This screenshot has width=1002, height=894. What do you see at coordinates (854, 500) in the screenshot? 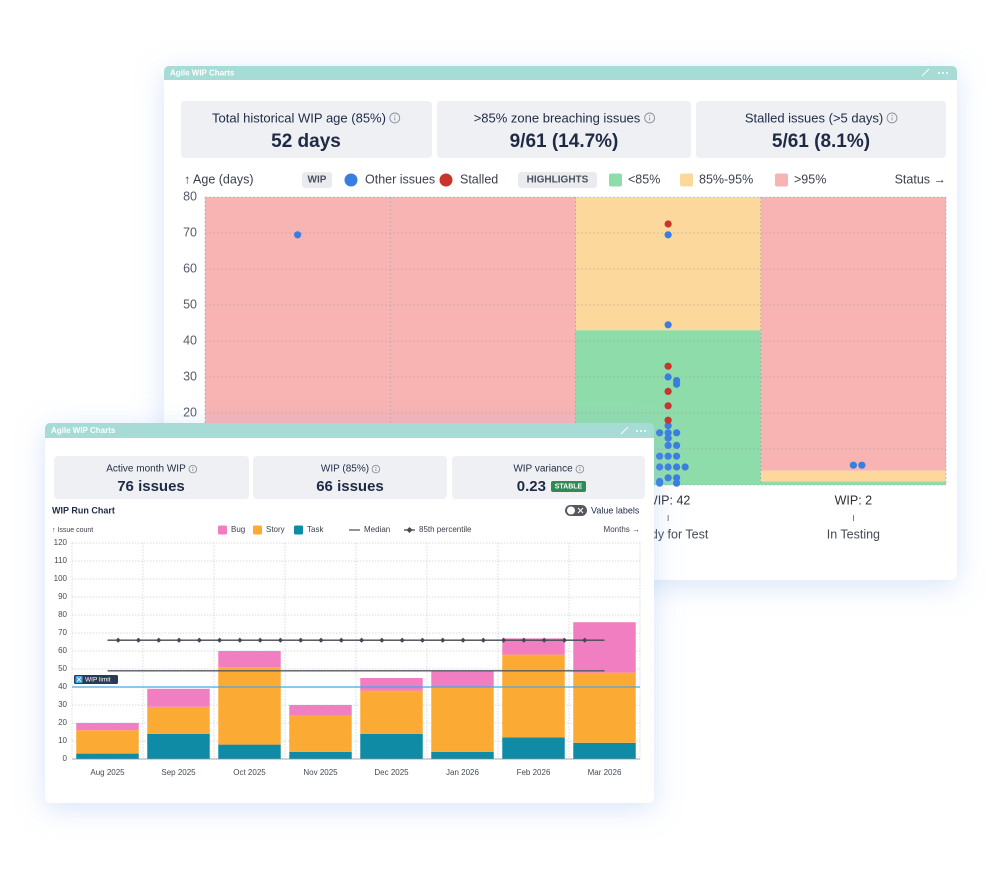
I see `wip-label: WIP: 2` at bounding box center [854, 500].